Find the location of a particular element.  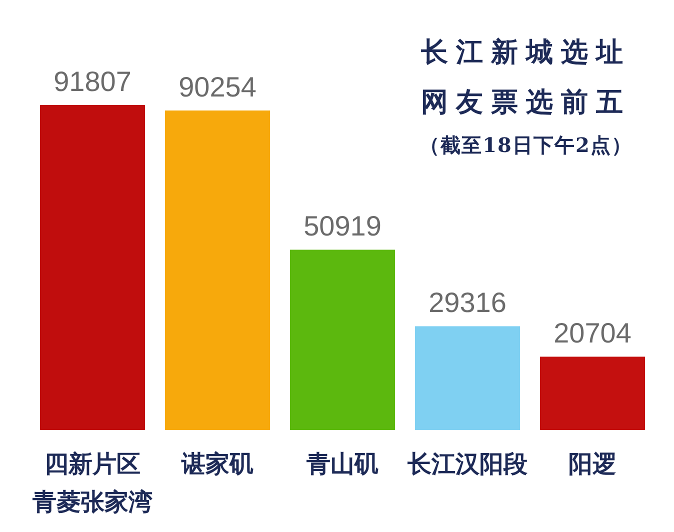

subtitle: （截至18日下午2点） is located at coordinates (526, 145).